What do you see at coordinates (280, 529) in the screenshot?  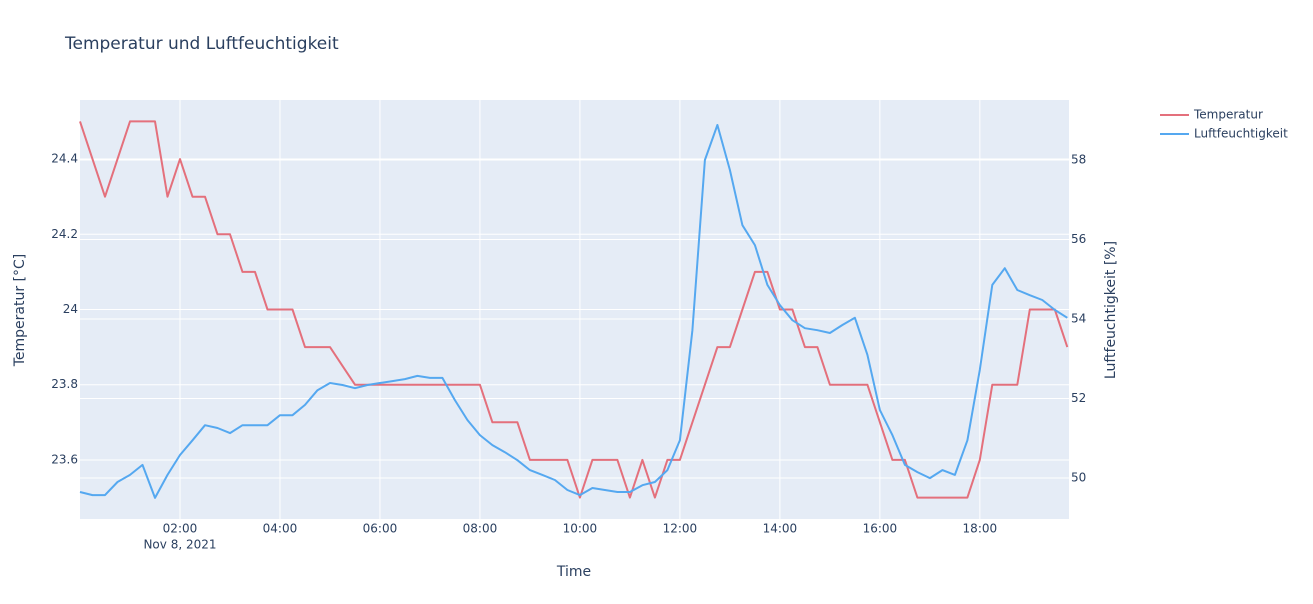 I see `x-tick-label: 04:00` at bounding box center [280, 529].